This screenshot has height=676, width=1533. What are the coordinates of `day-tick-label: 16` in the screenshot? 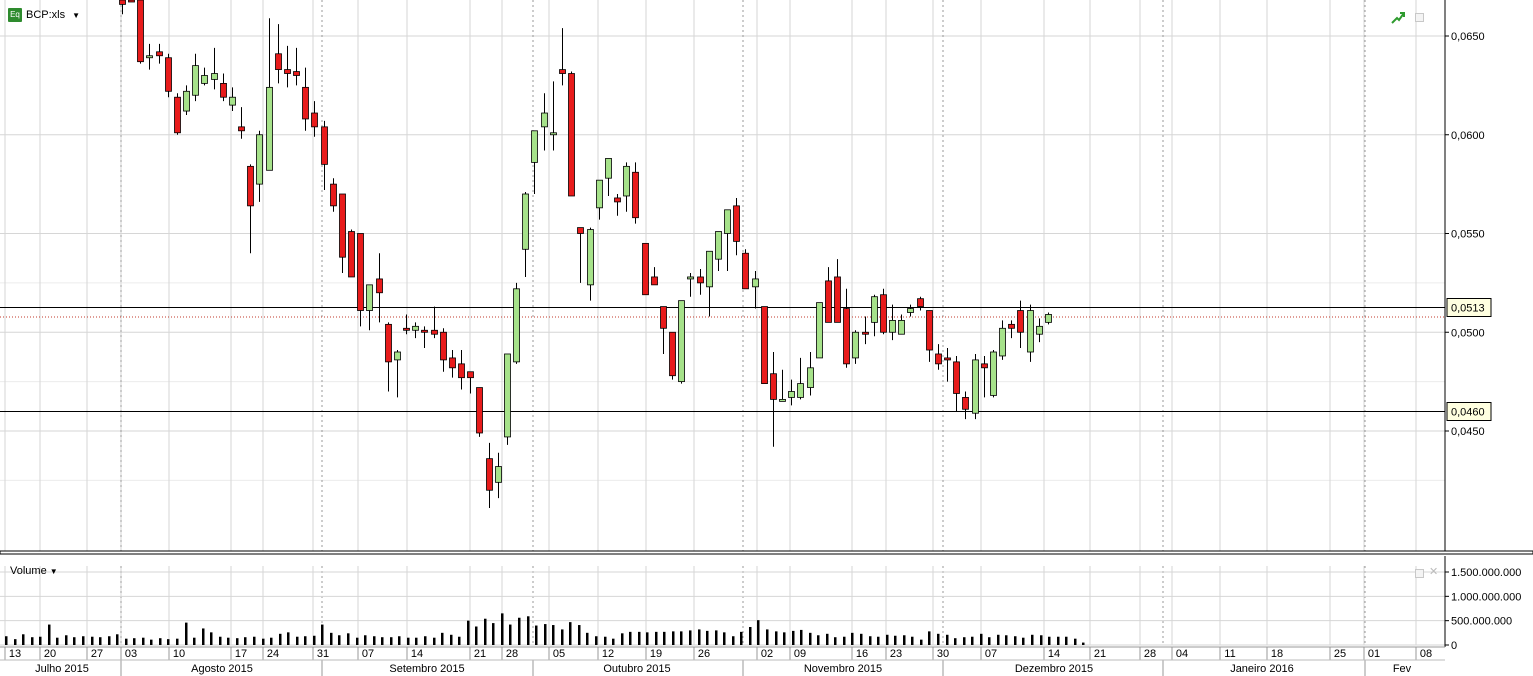 It's located at (862, 654).